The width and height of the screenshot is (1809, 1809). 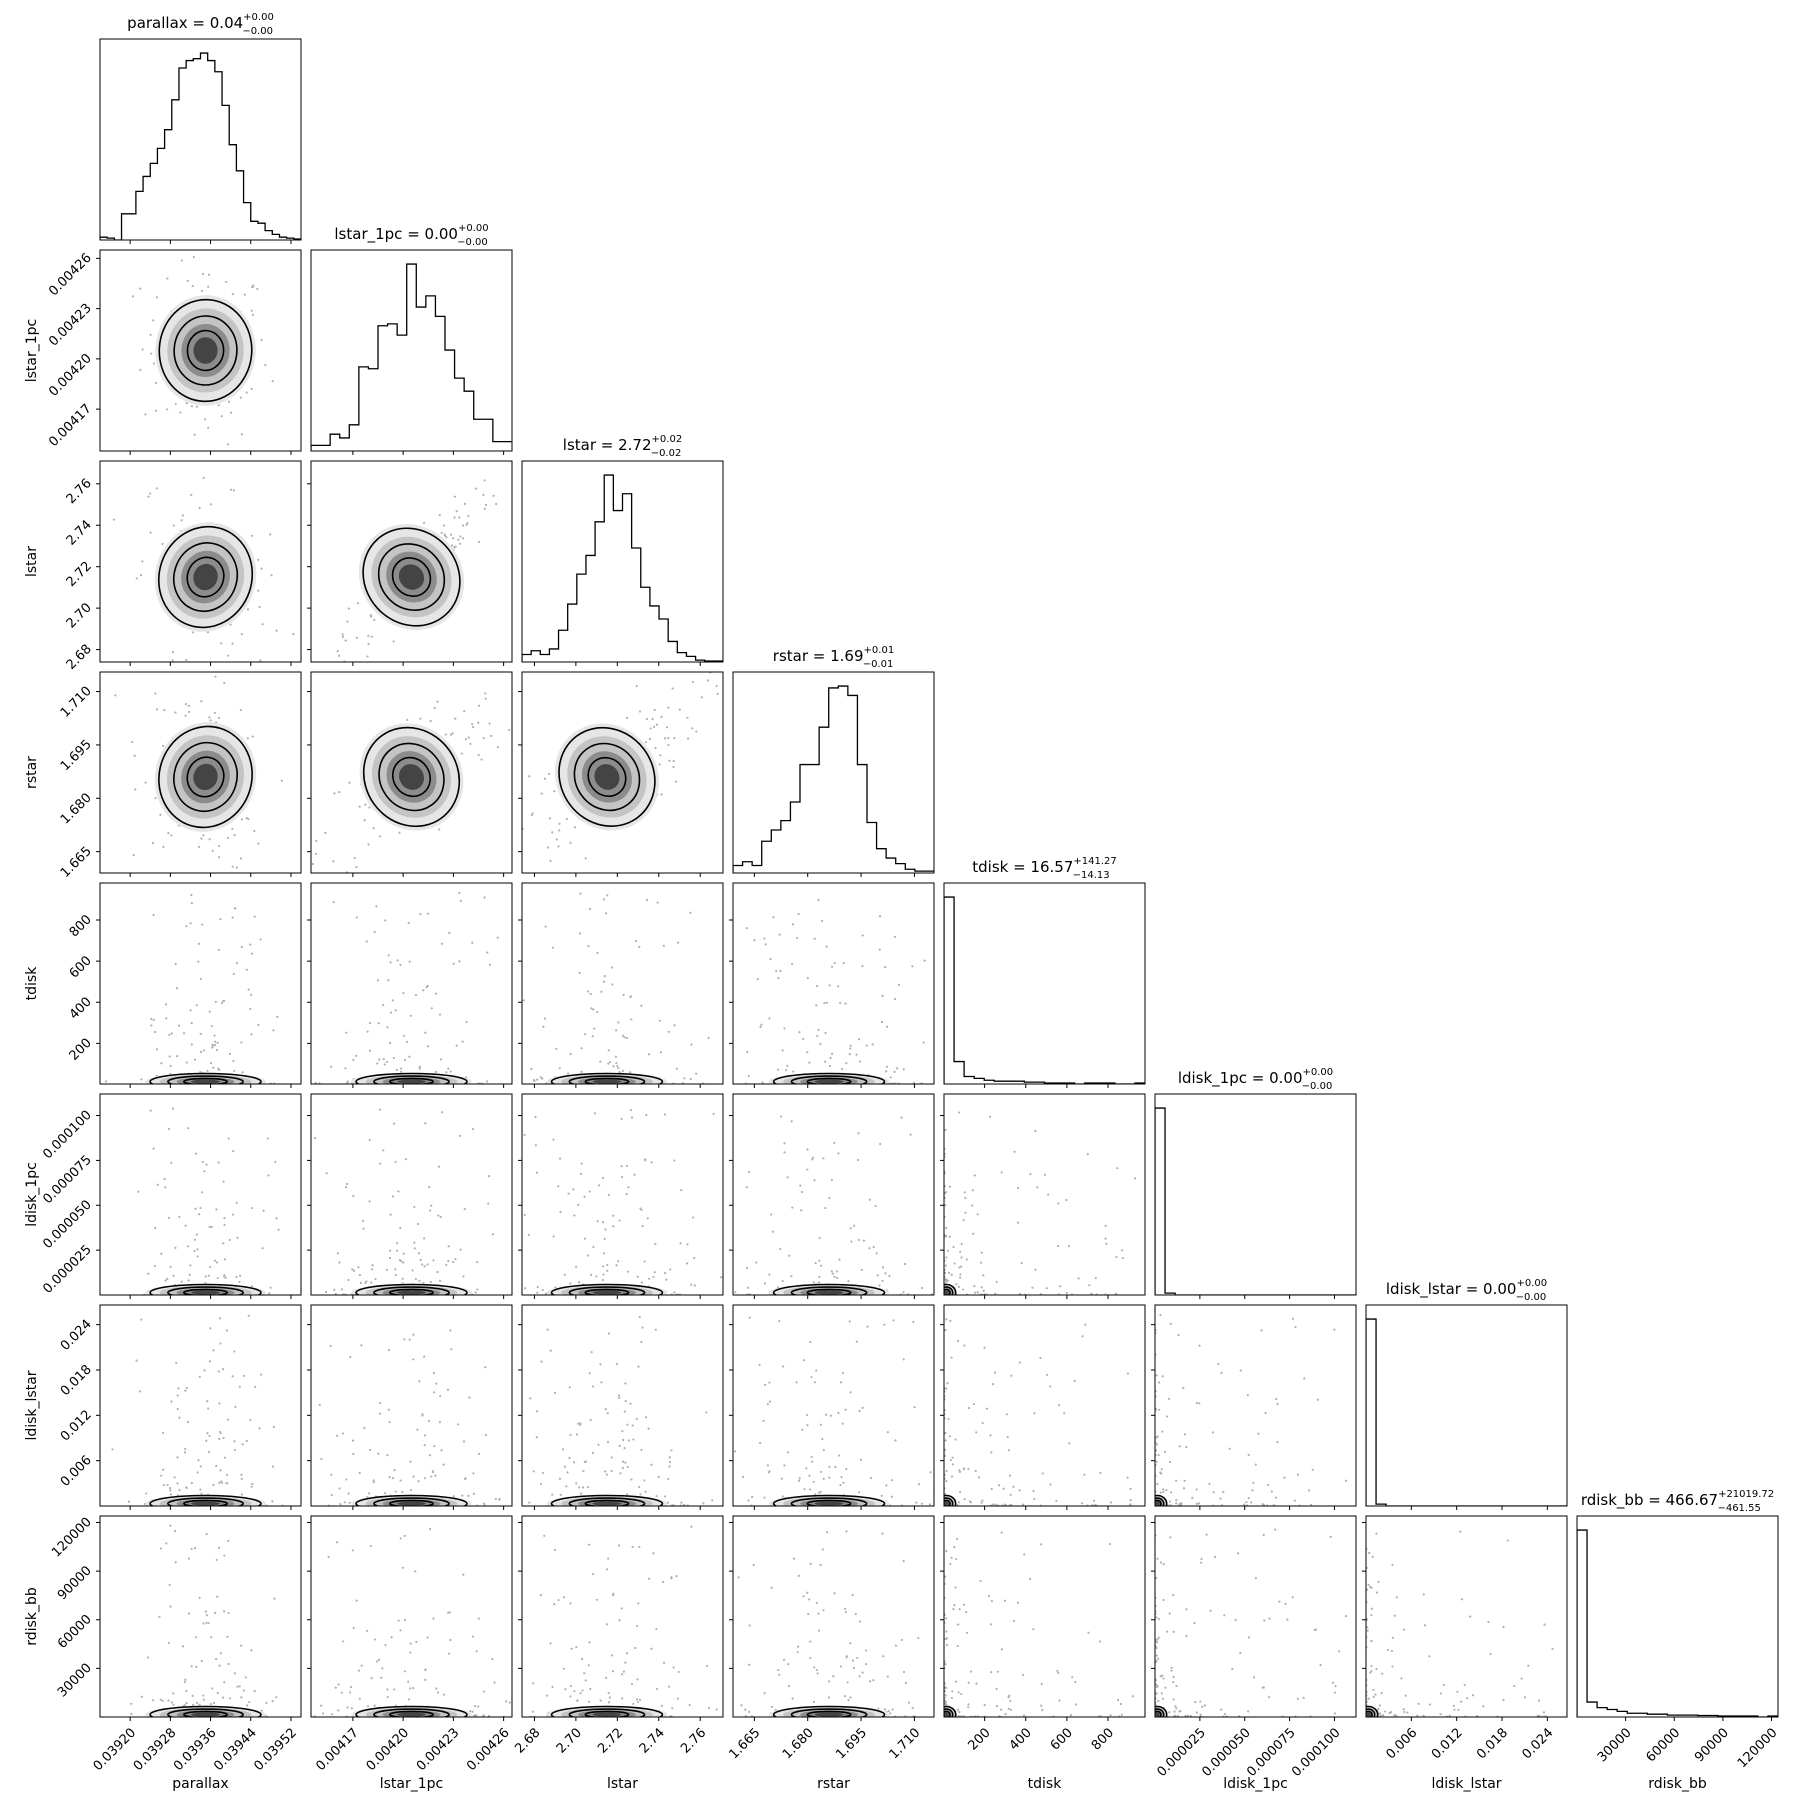 I want to click on title-minus-error: −0.00, so click(x=1317, y=1086).